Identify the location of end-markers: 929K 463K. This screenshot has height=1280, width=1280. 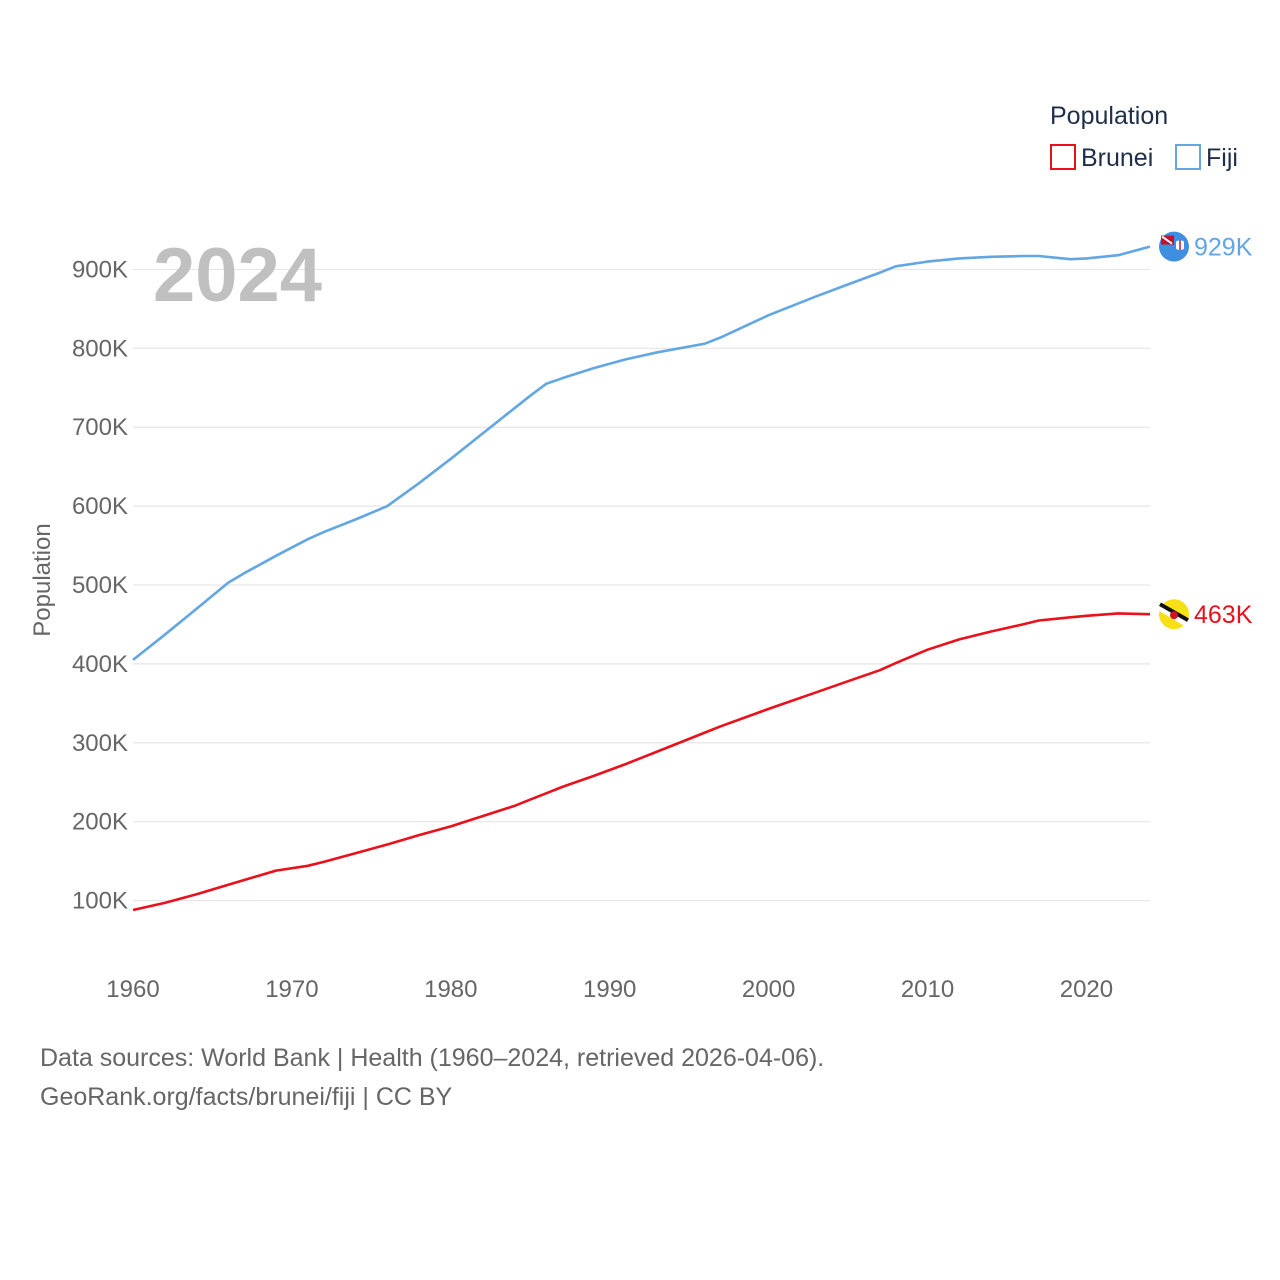
(1204, 430).